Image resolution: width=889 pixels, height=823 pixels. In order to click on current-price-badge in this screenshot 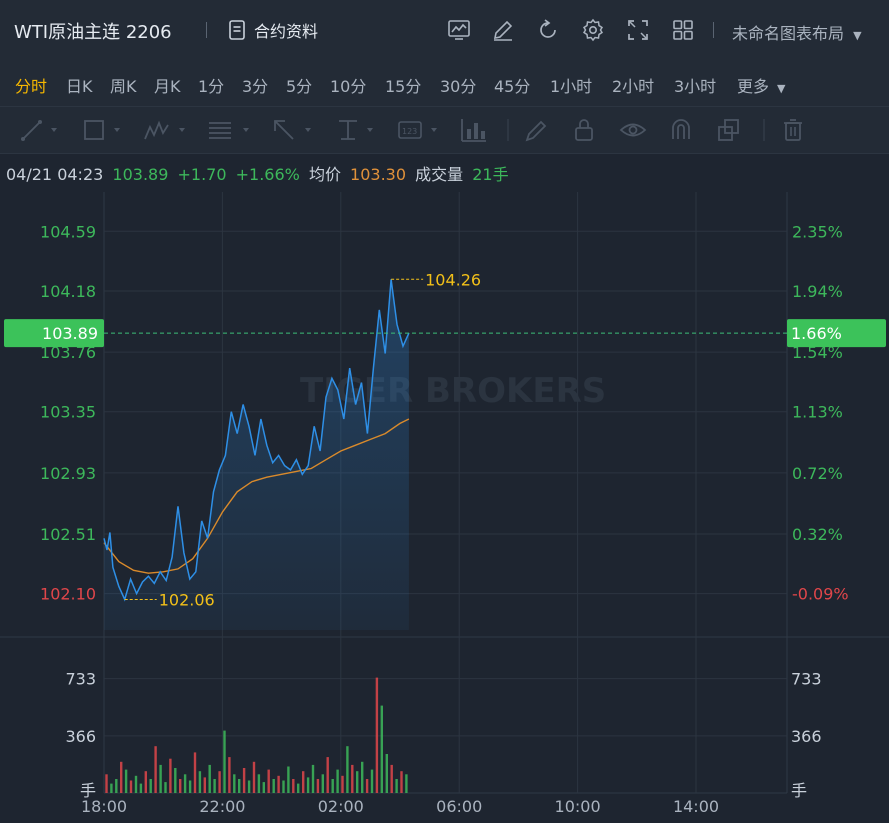, I will do `click(54, 333)`.